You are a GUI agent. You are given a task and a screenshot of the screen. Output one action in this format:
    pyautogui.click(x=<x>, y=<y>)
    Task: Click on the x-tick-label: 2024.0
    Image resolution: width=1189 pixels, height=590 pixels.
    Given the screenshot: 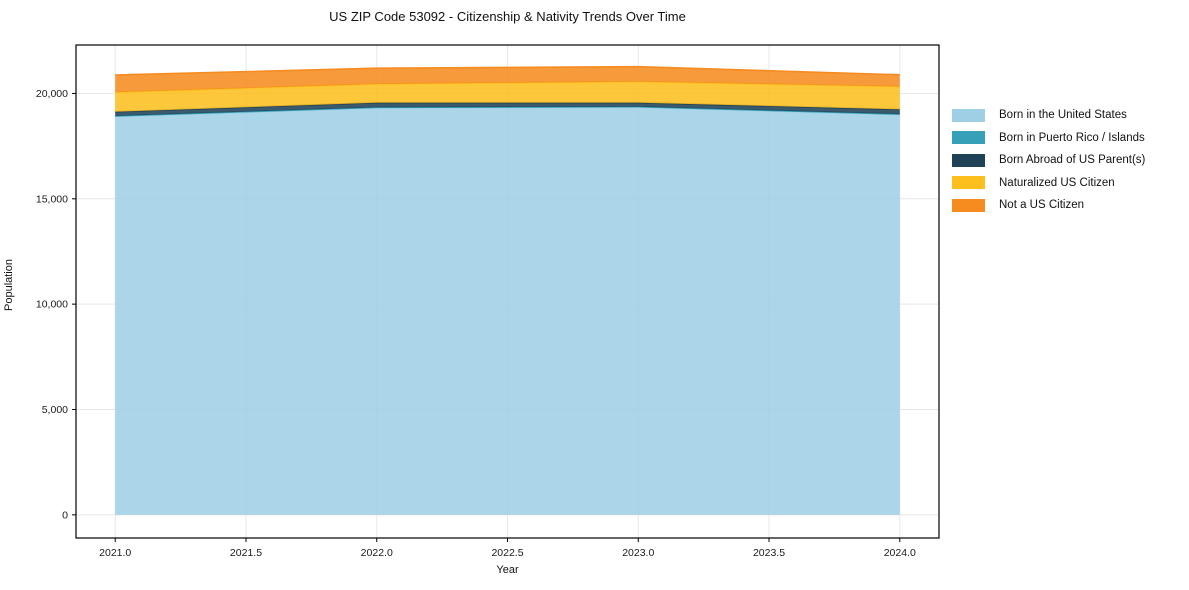 What is the action you would take?
    pyautogui.click(x=900, y=553)
    